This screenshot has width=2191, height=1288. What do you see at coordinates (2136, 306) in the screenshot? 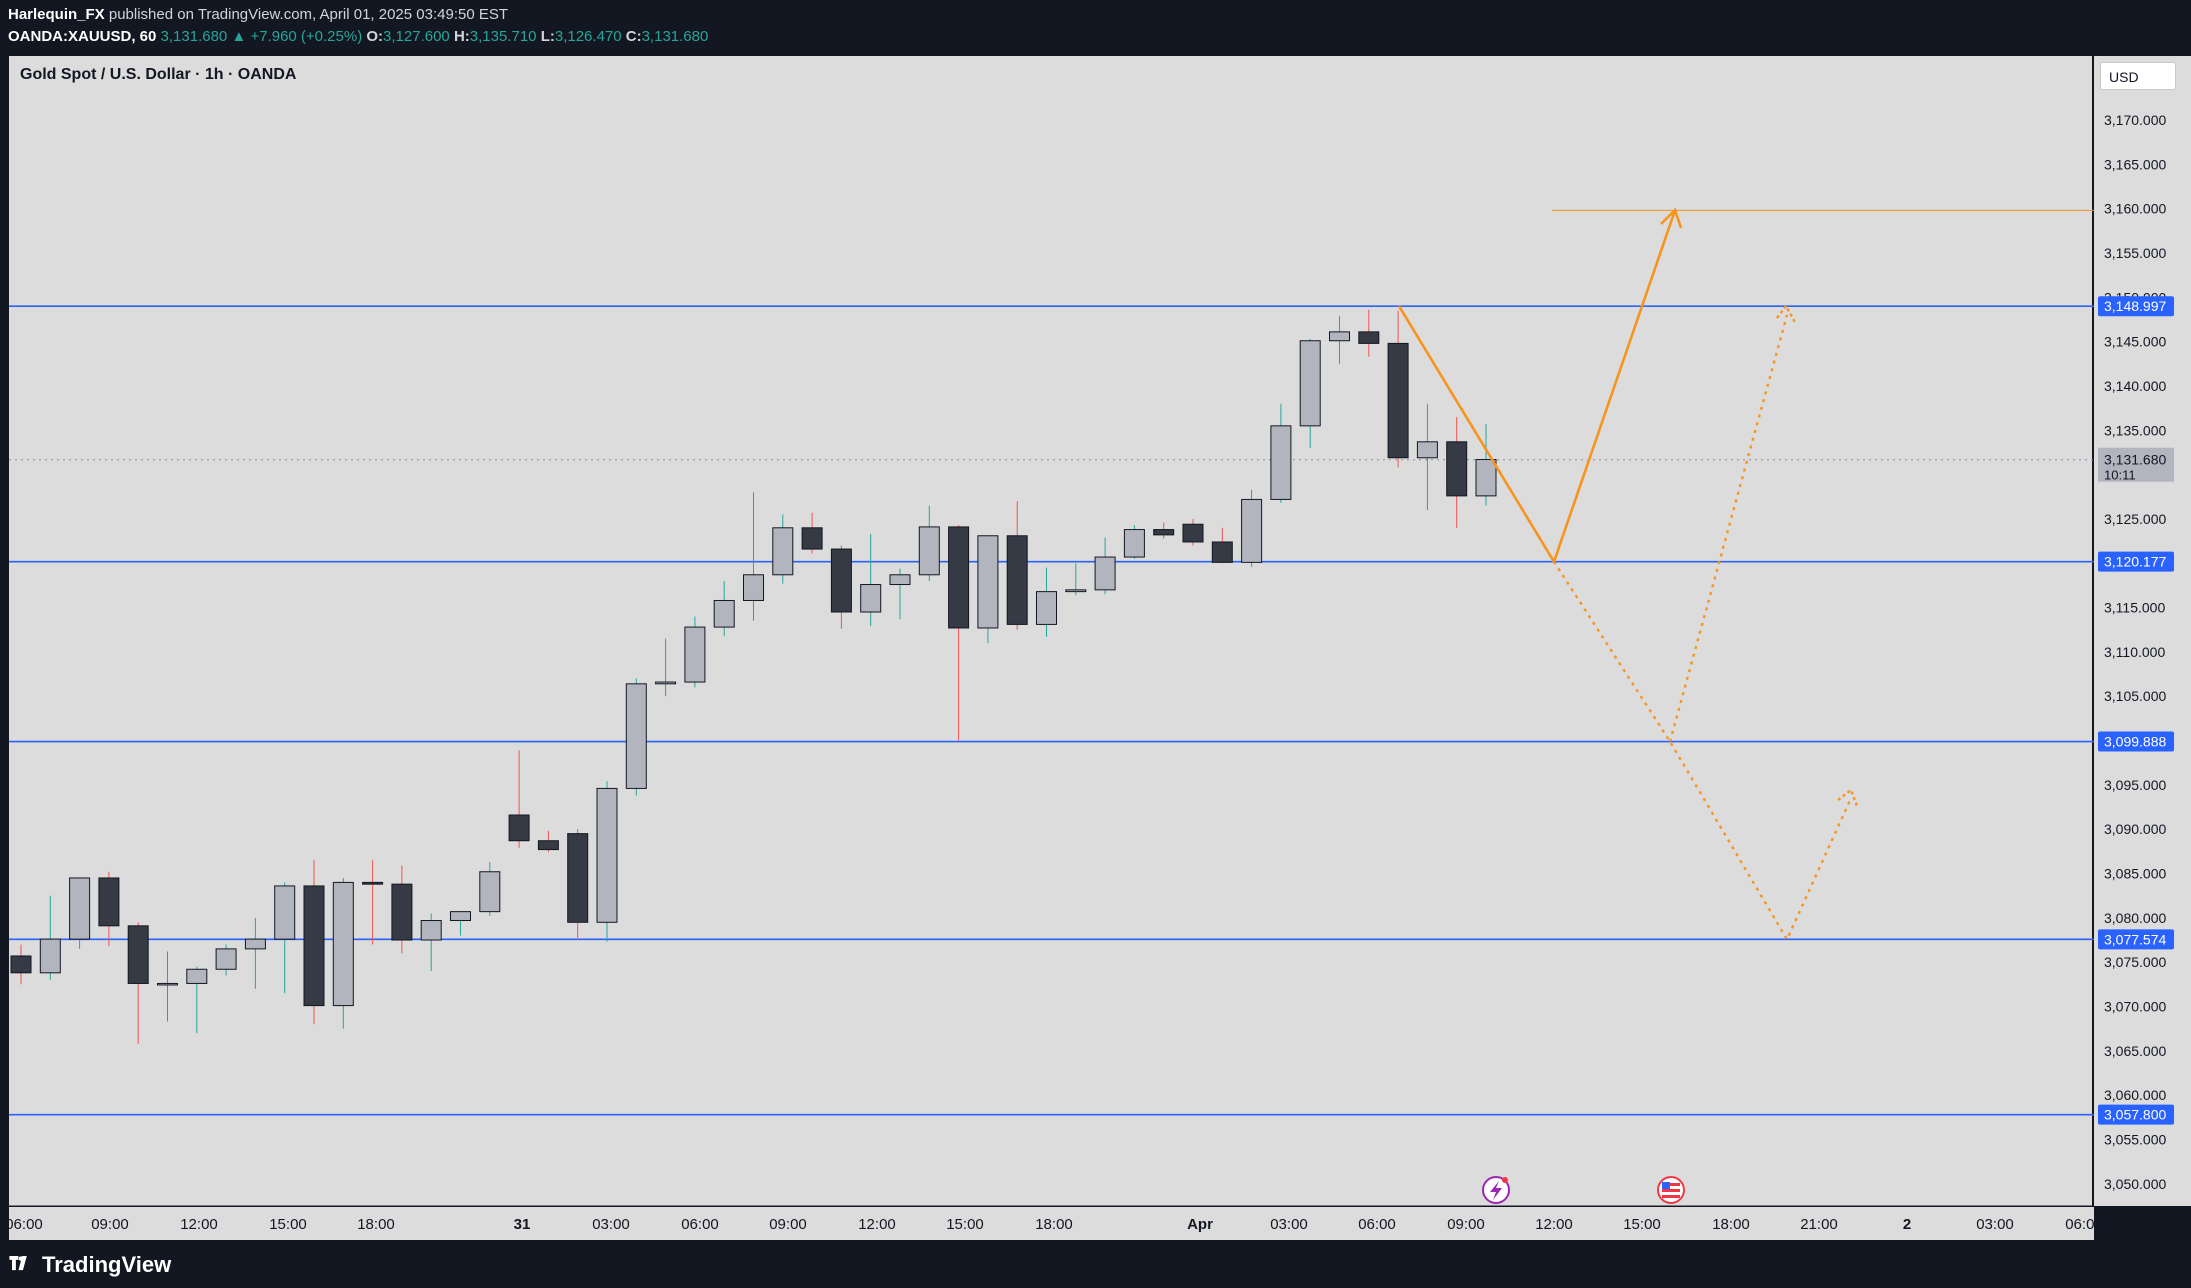
I see `level-price-badge: 3,148.997` at bounding box center [2136, 306].